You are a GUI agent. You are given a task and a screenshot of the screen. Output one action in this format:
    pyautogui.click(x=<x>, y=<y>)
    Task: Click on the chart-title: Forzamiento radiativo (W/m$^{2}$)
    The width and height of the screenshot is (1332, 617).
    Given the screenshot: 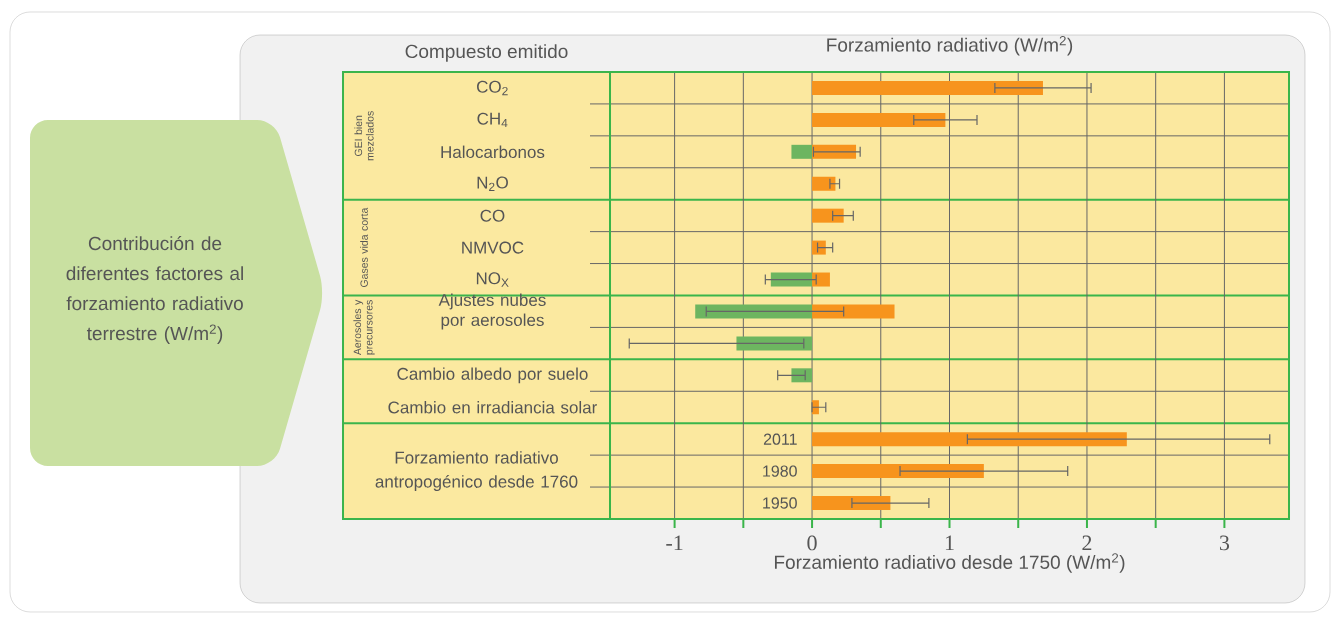 What is the action you would take?
    pyautogui.click(x=950, y=45)
    